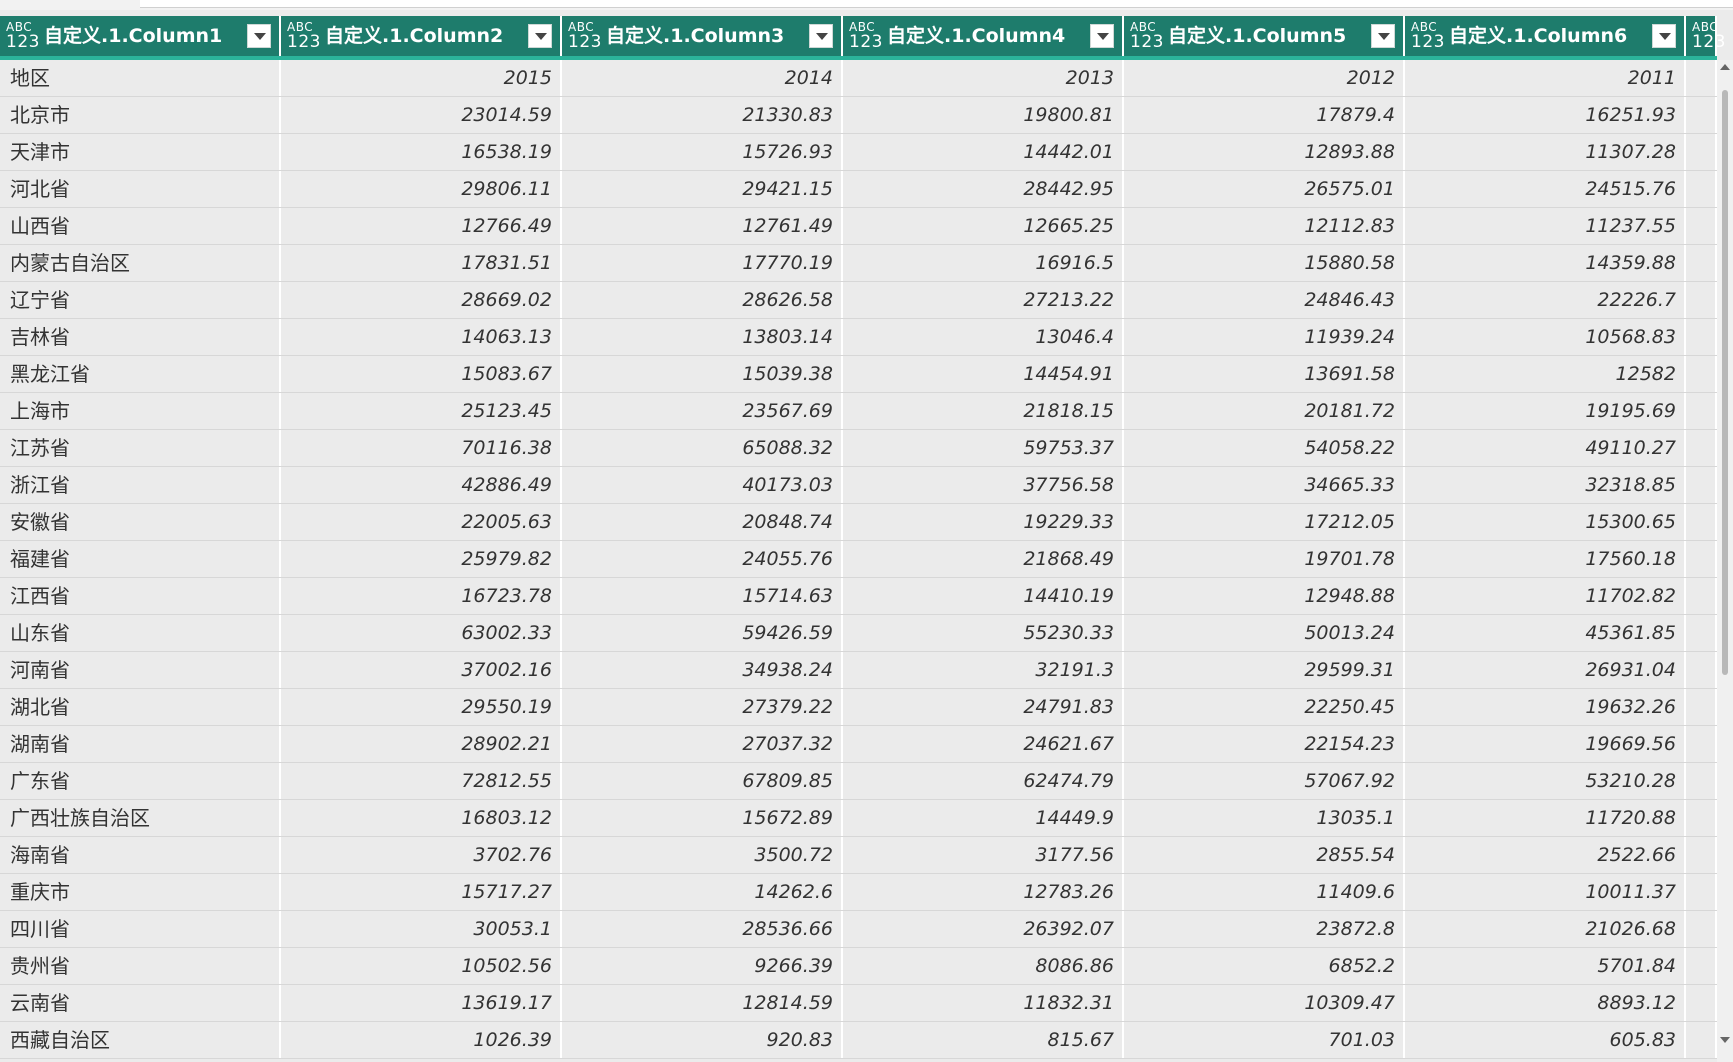 This screenshot has width=1733, height=1062. Describe the element at coordinates (140, 485) in the screenshot. I see `region-cell: 浙江省` at that location.